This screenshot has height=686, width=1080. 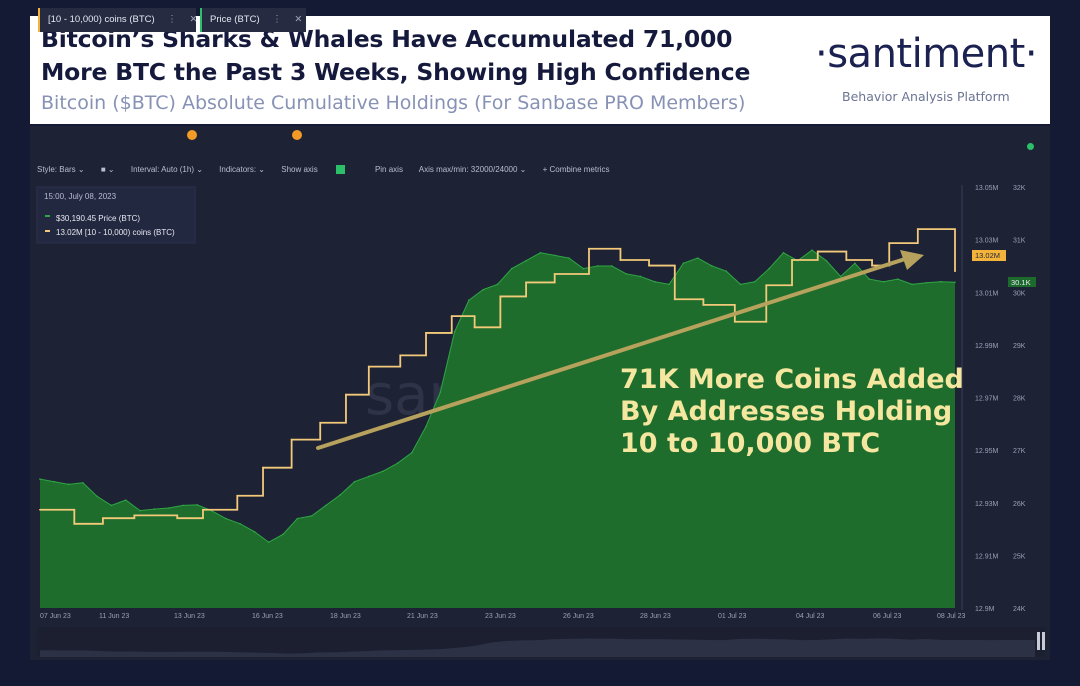 I want to click on x-tick-label: 07 Jun 23, so click(x=55, y=616).